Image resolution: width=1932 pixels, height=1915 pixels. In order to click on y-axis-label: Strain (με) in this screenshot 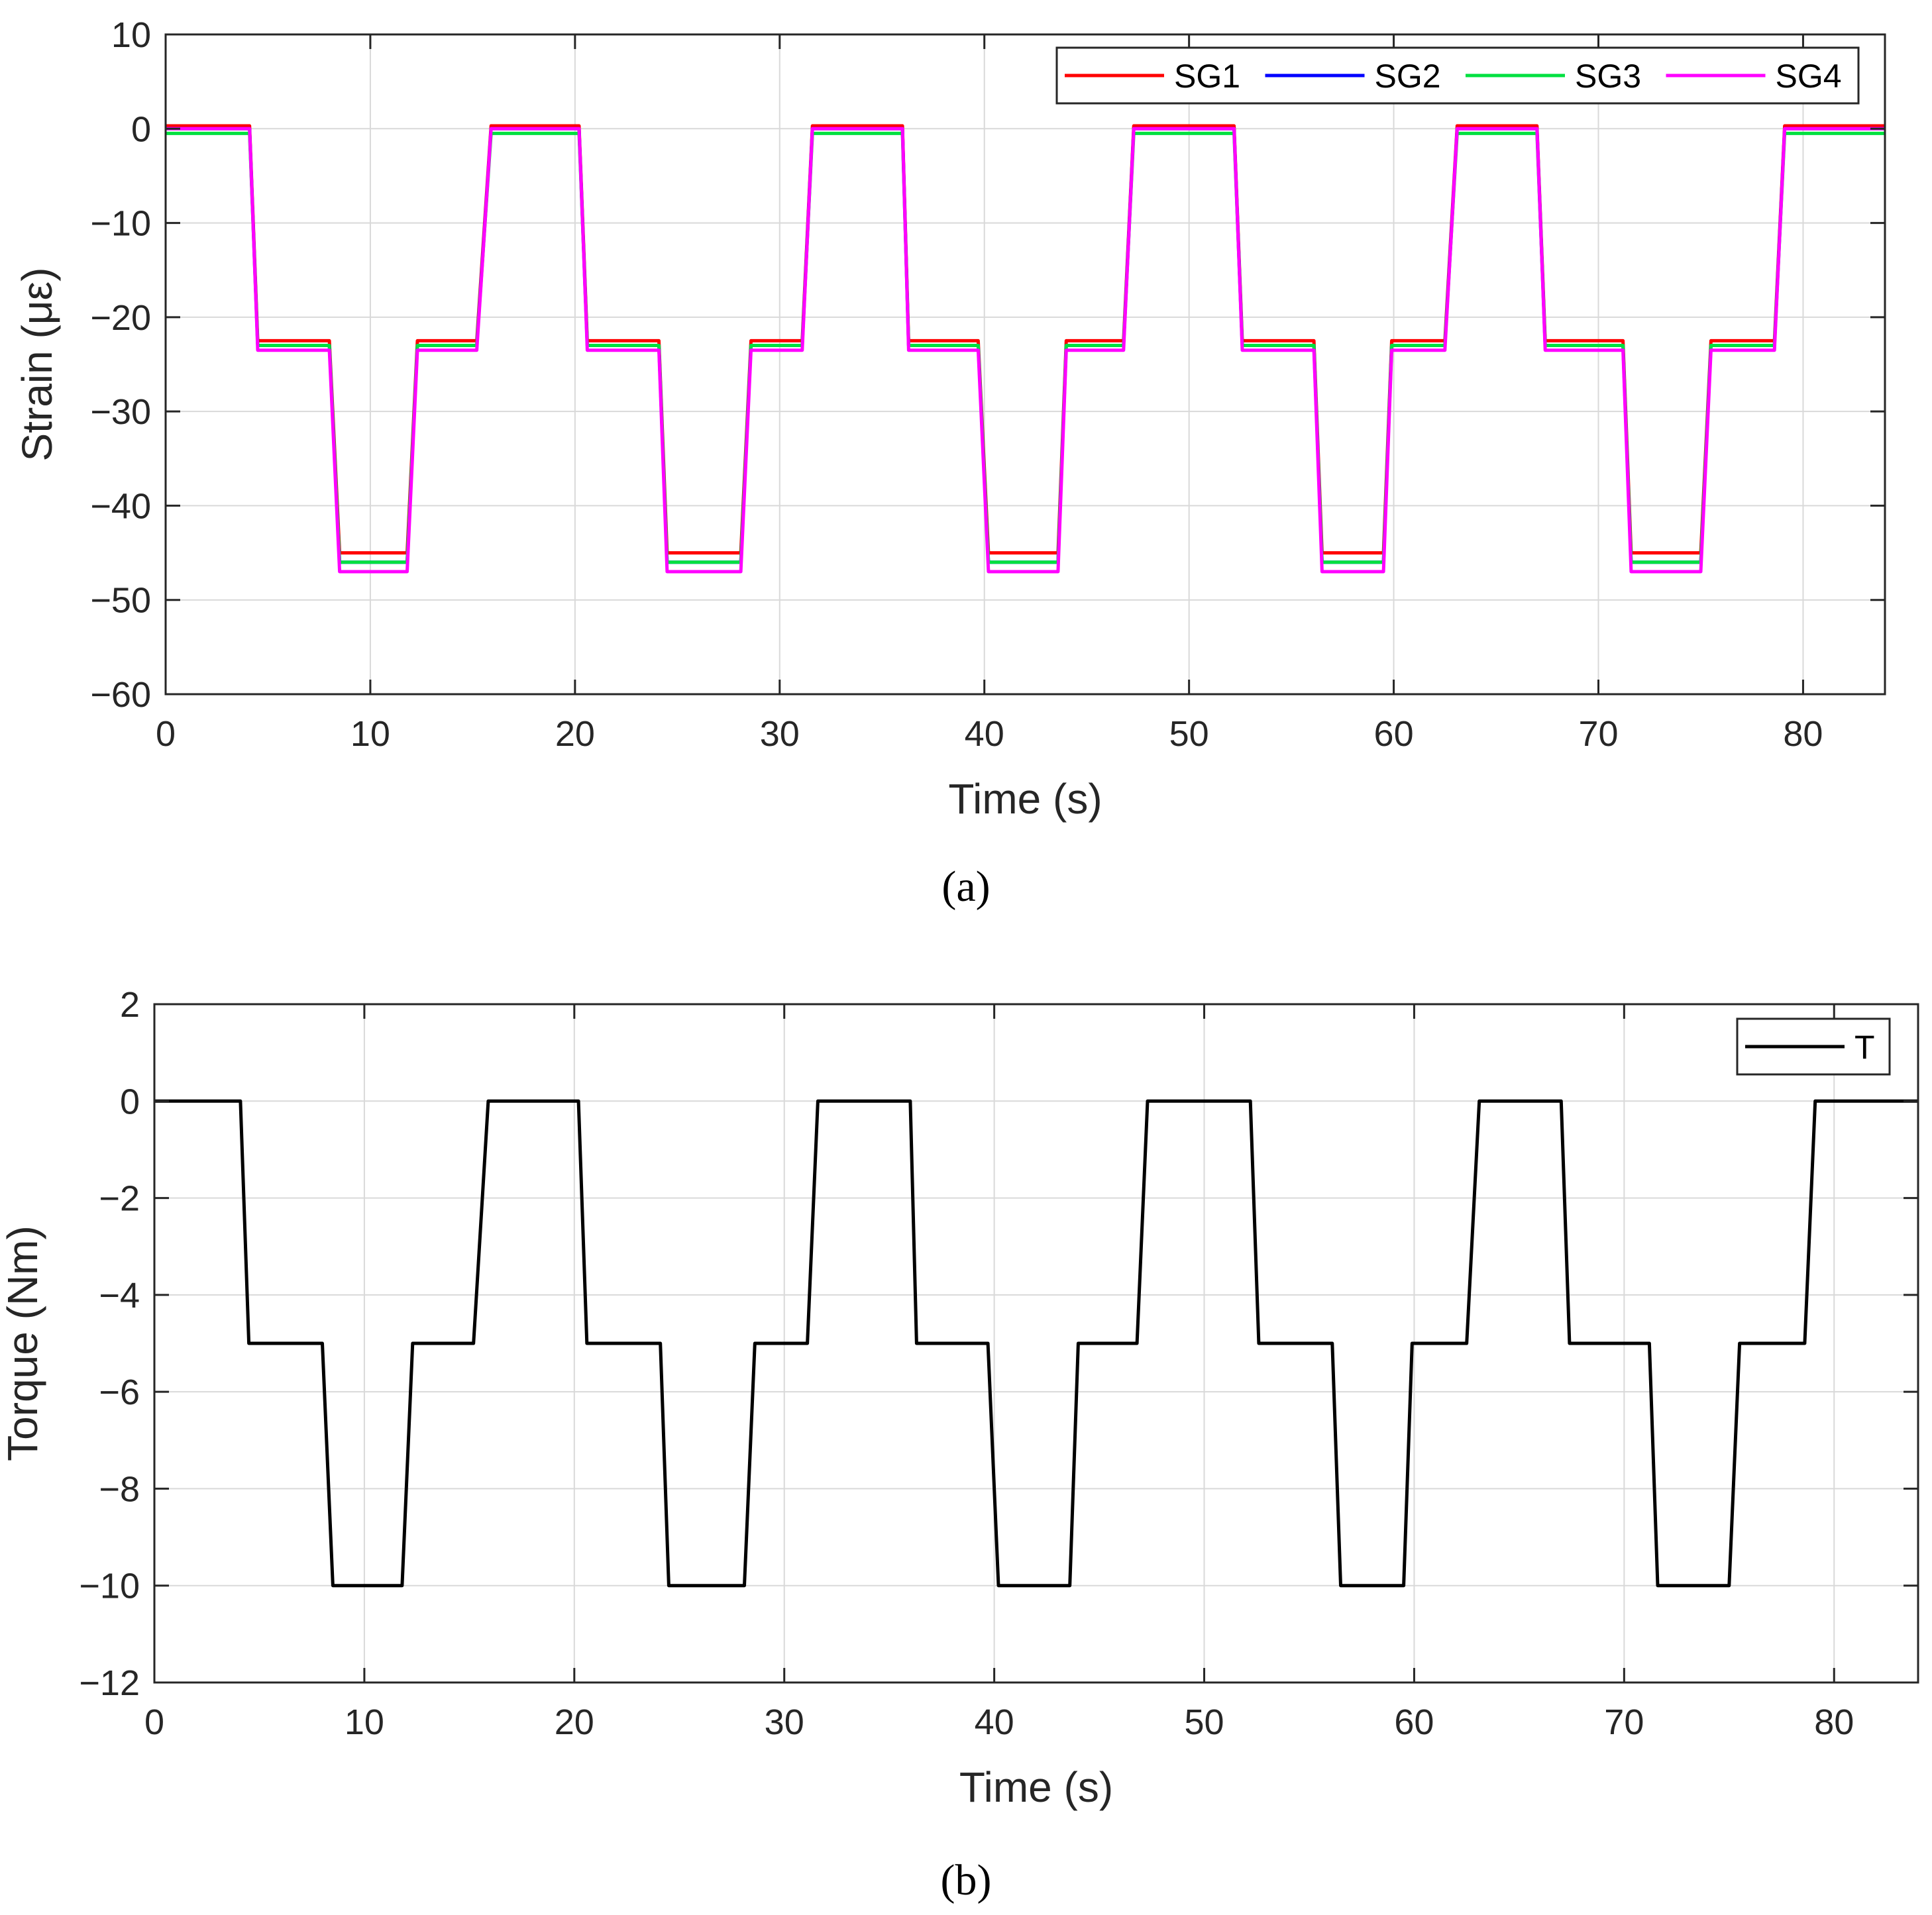, I will do `click(37, 365)`.